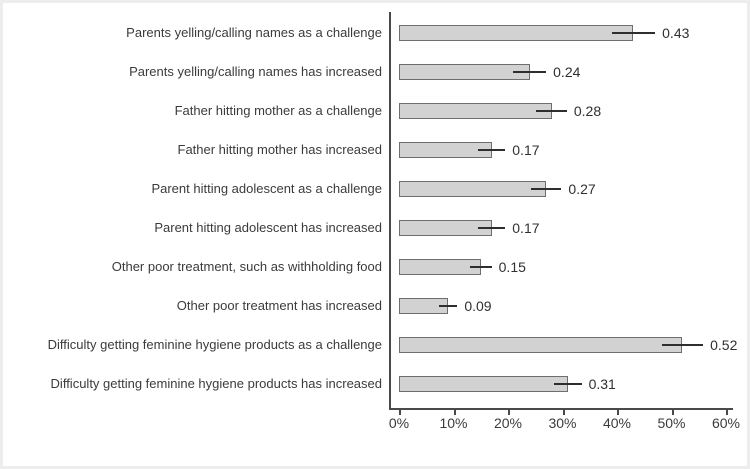 Image resolution: width=750 pixels, height=469 pixels. Describe the element at coordinates (562, 423) in the screenshot. I see `x-axis-tick-label: 30%` at that location.